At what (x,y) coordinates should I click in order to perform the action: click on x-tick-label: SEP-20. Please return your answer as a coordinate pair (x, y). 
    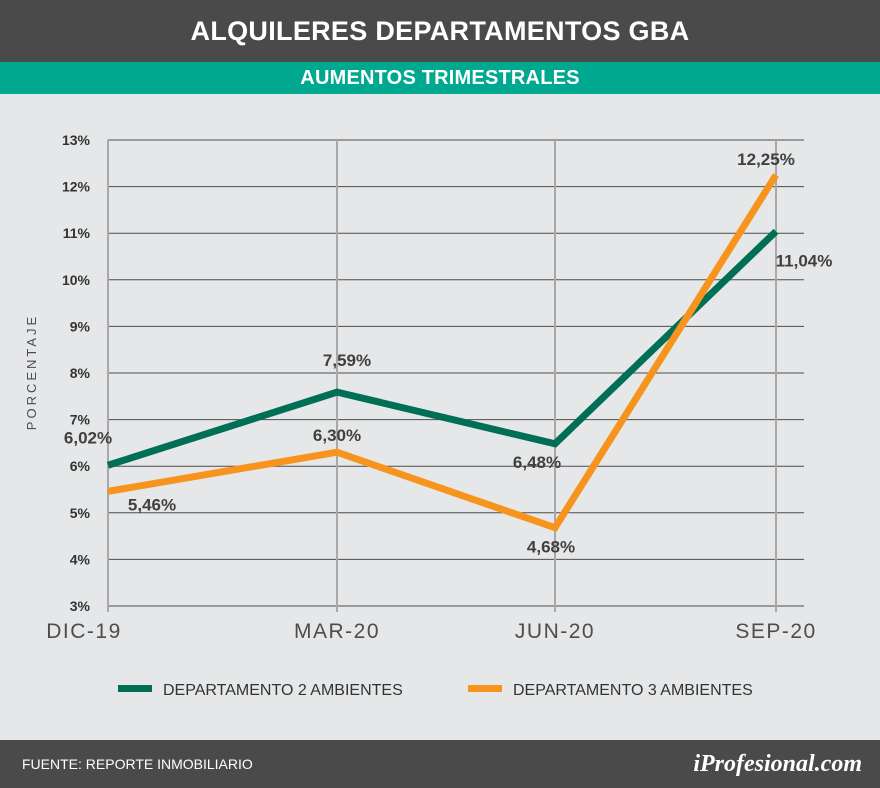
    Looking at the image, I should click on (775, 631).